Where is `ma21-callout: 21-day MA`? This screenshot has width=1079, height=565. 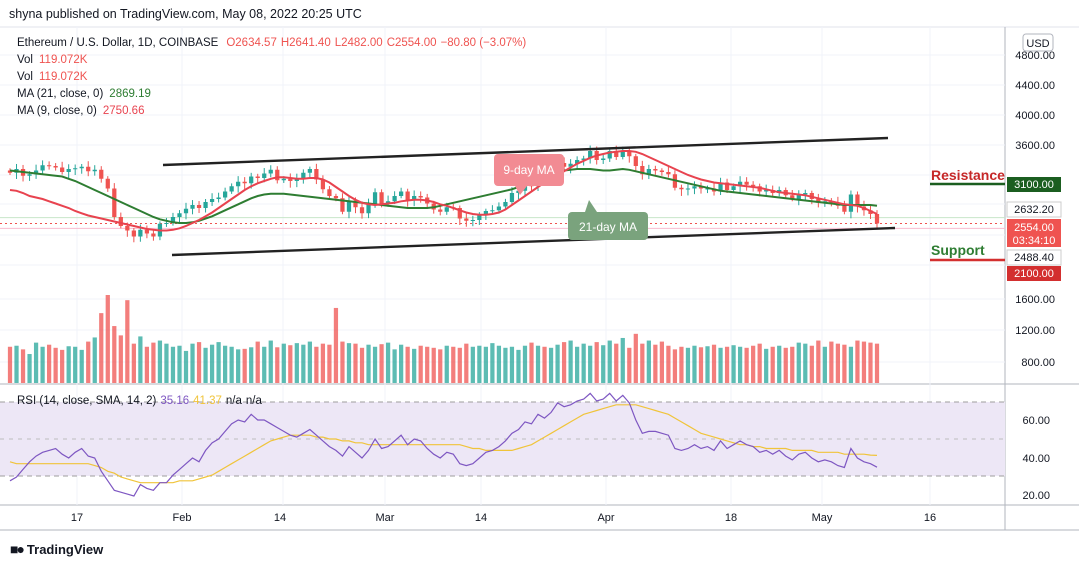
ma21-callout: 21-day MA is located at coordinates (608, 220).